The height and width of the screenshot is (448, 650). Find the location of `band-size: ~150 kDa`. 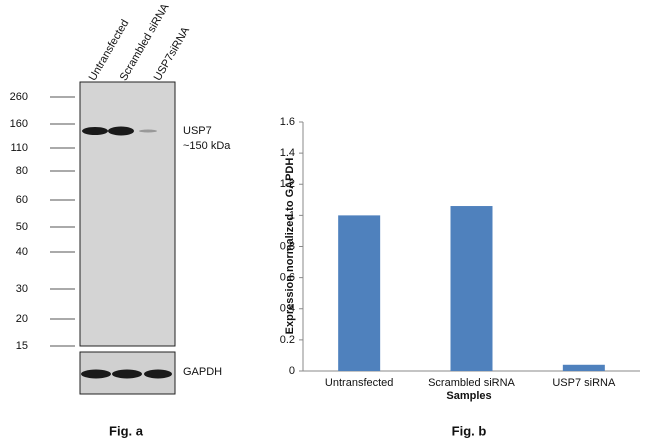

band-size: ~150 kDa is located at coordinates (207, 146).